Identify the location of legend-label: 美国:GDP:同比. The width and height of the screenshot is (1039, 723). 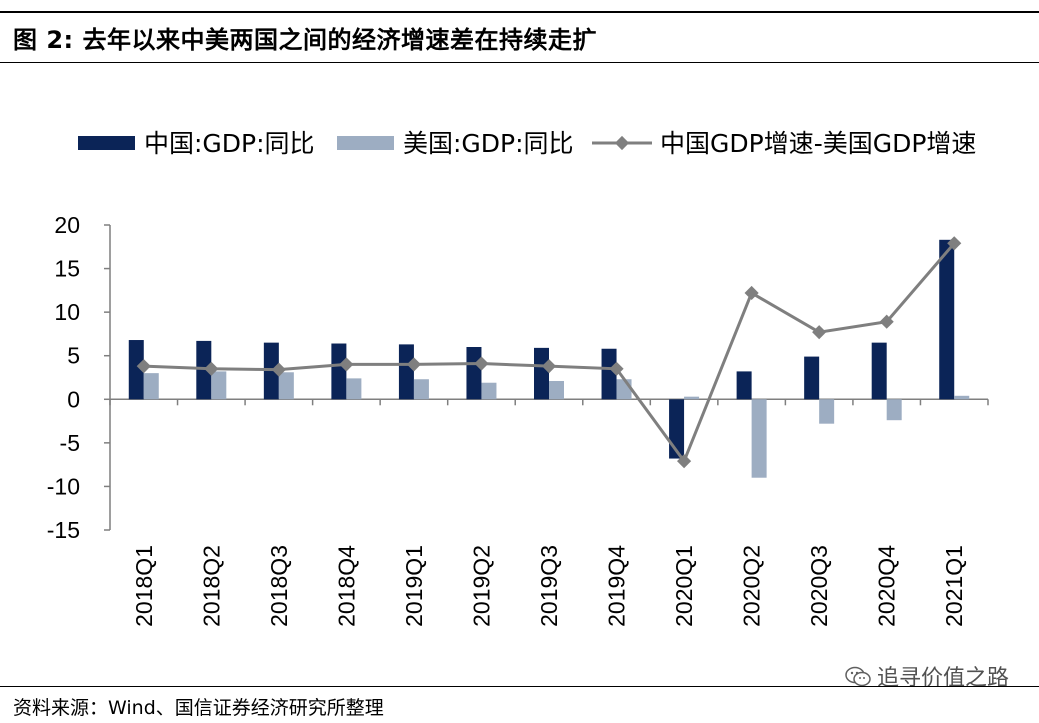
(488, 143).